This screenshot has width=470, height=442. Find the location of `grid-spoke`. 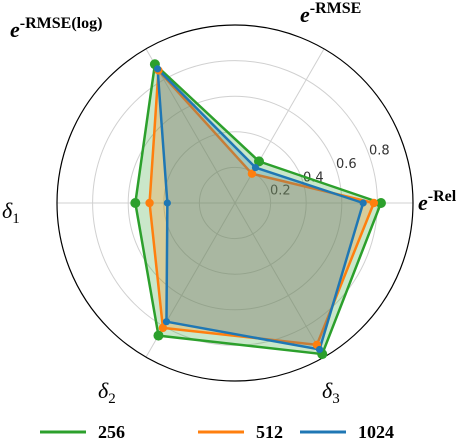

grid-spoke is located at coordinates (279, 280).